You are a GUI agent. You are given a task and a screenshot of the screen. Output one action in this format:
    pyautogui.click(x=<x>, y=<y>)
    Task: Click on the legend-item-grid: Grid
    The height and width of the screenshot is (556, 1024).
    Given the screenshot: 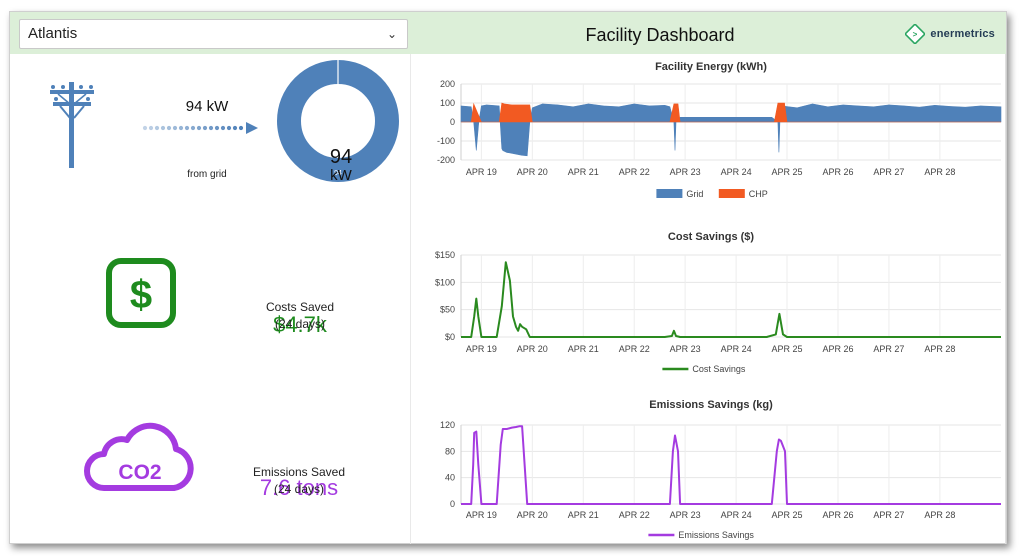 What is the action you would take?
    pyautogui.click(x=679, y=194)
    